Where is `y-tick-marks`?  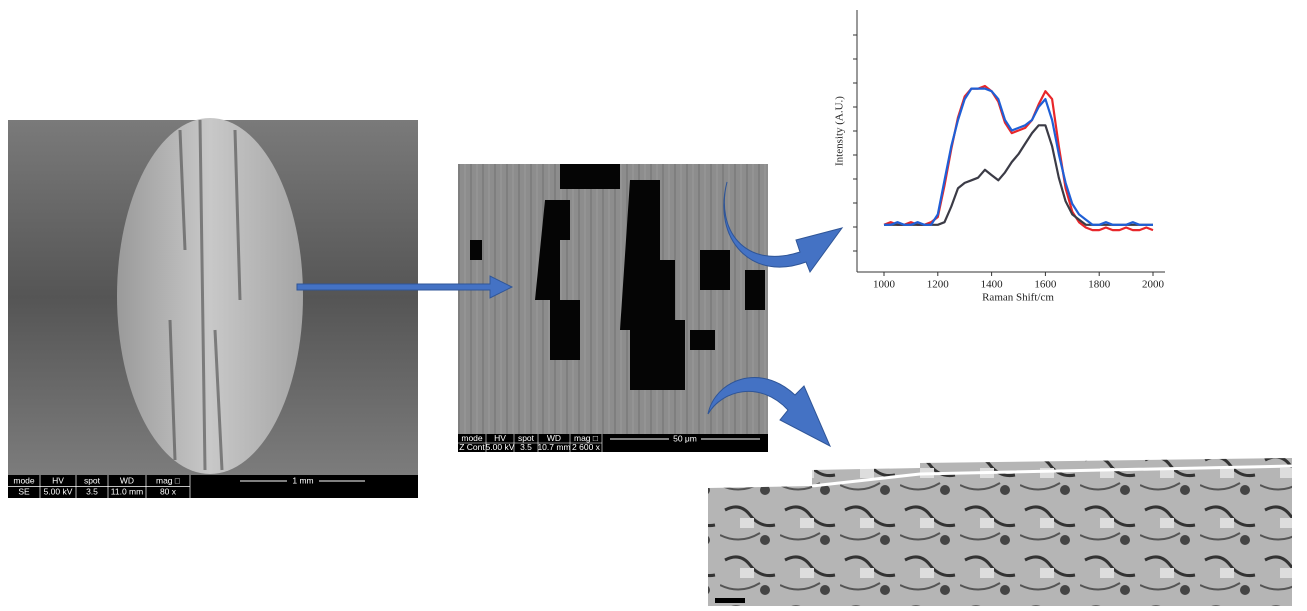 y-tick-marks is located at coordinates (855, 143).